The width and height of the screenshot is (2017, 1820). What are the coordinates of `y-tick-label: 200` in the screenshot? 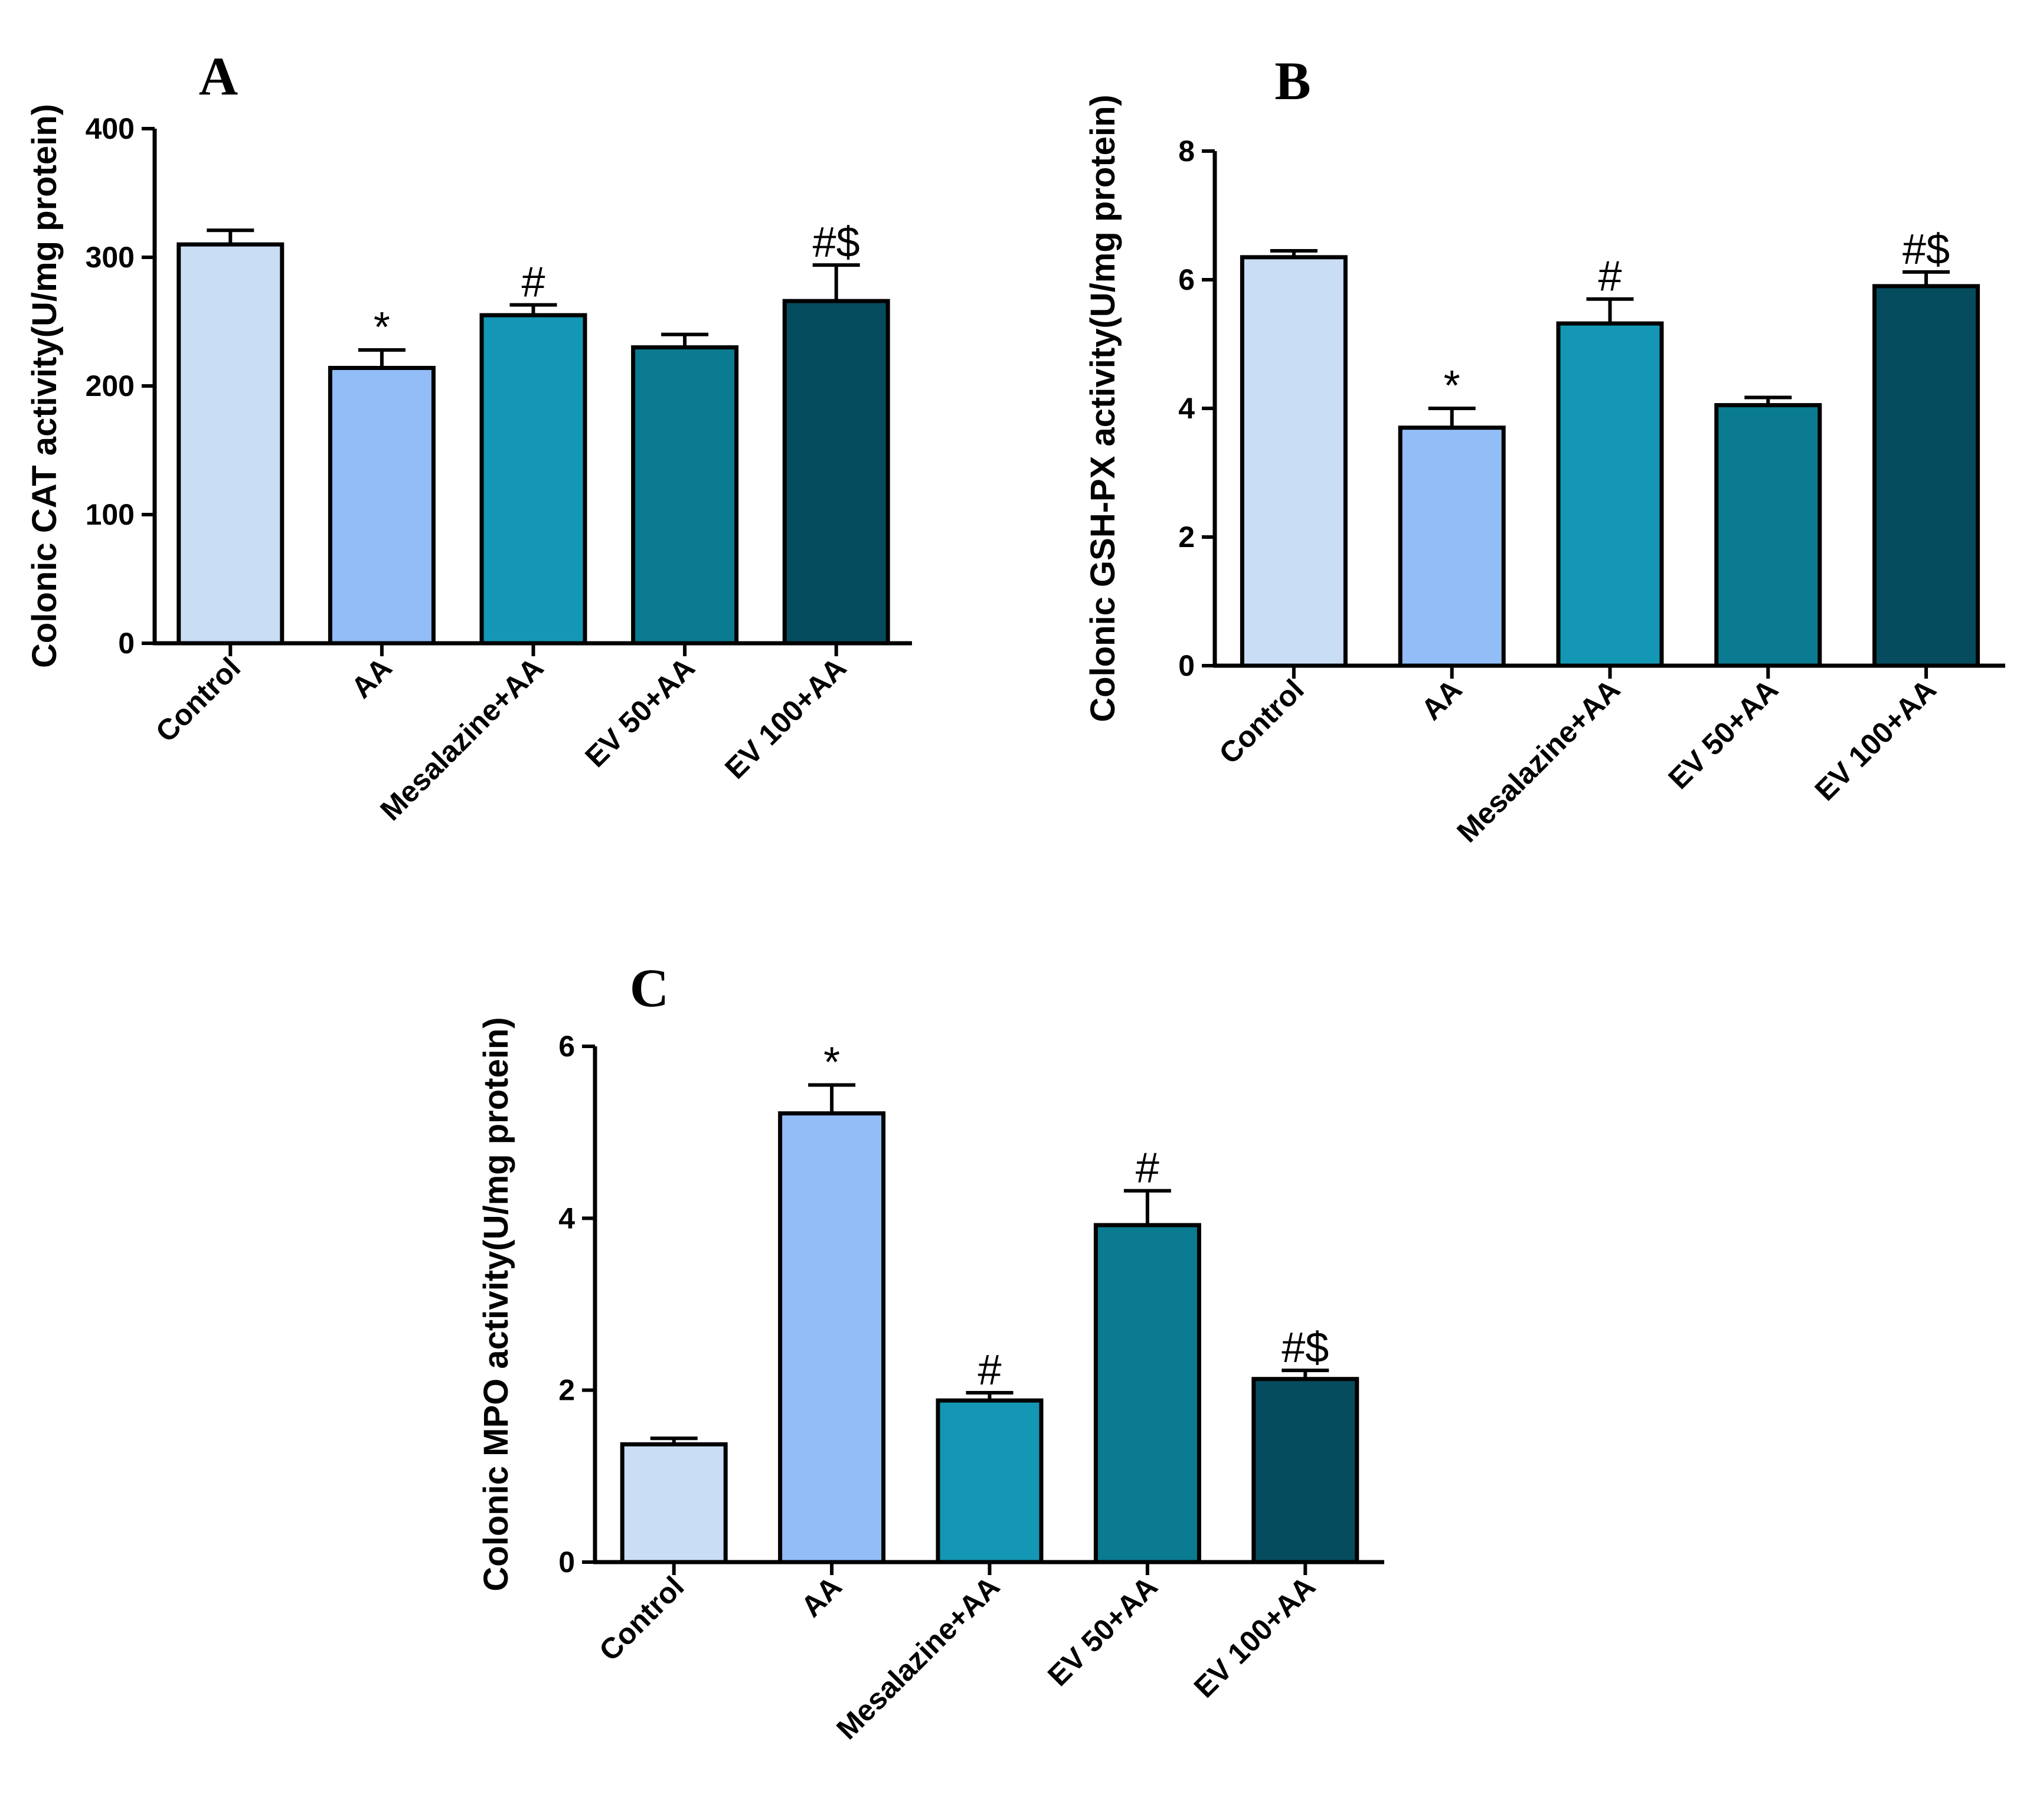 It's located at (110, 386).